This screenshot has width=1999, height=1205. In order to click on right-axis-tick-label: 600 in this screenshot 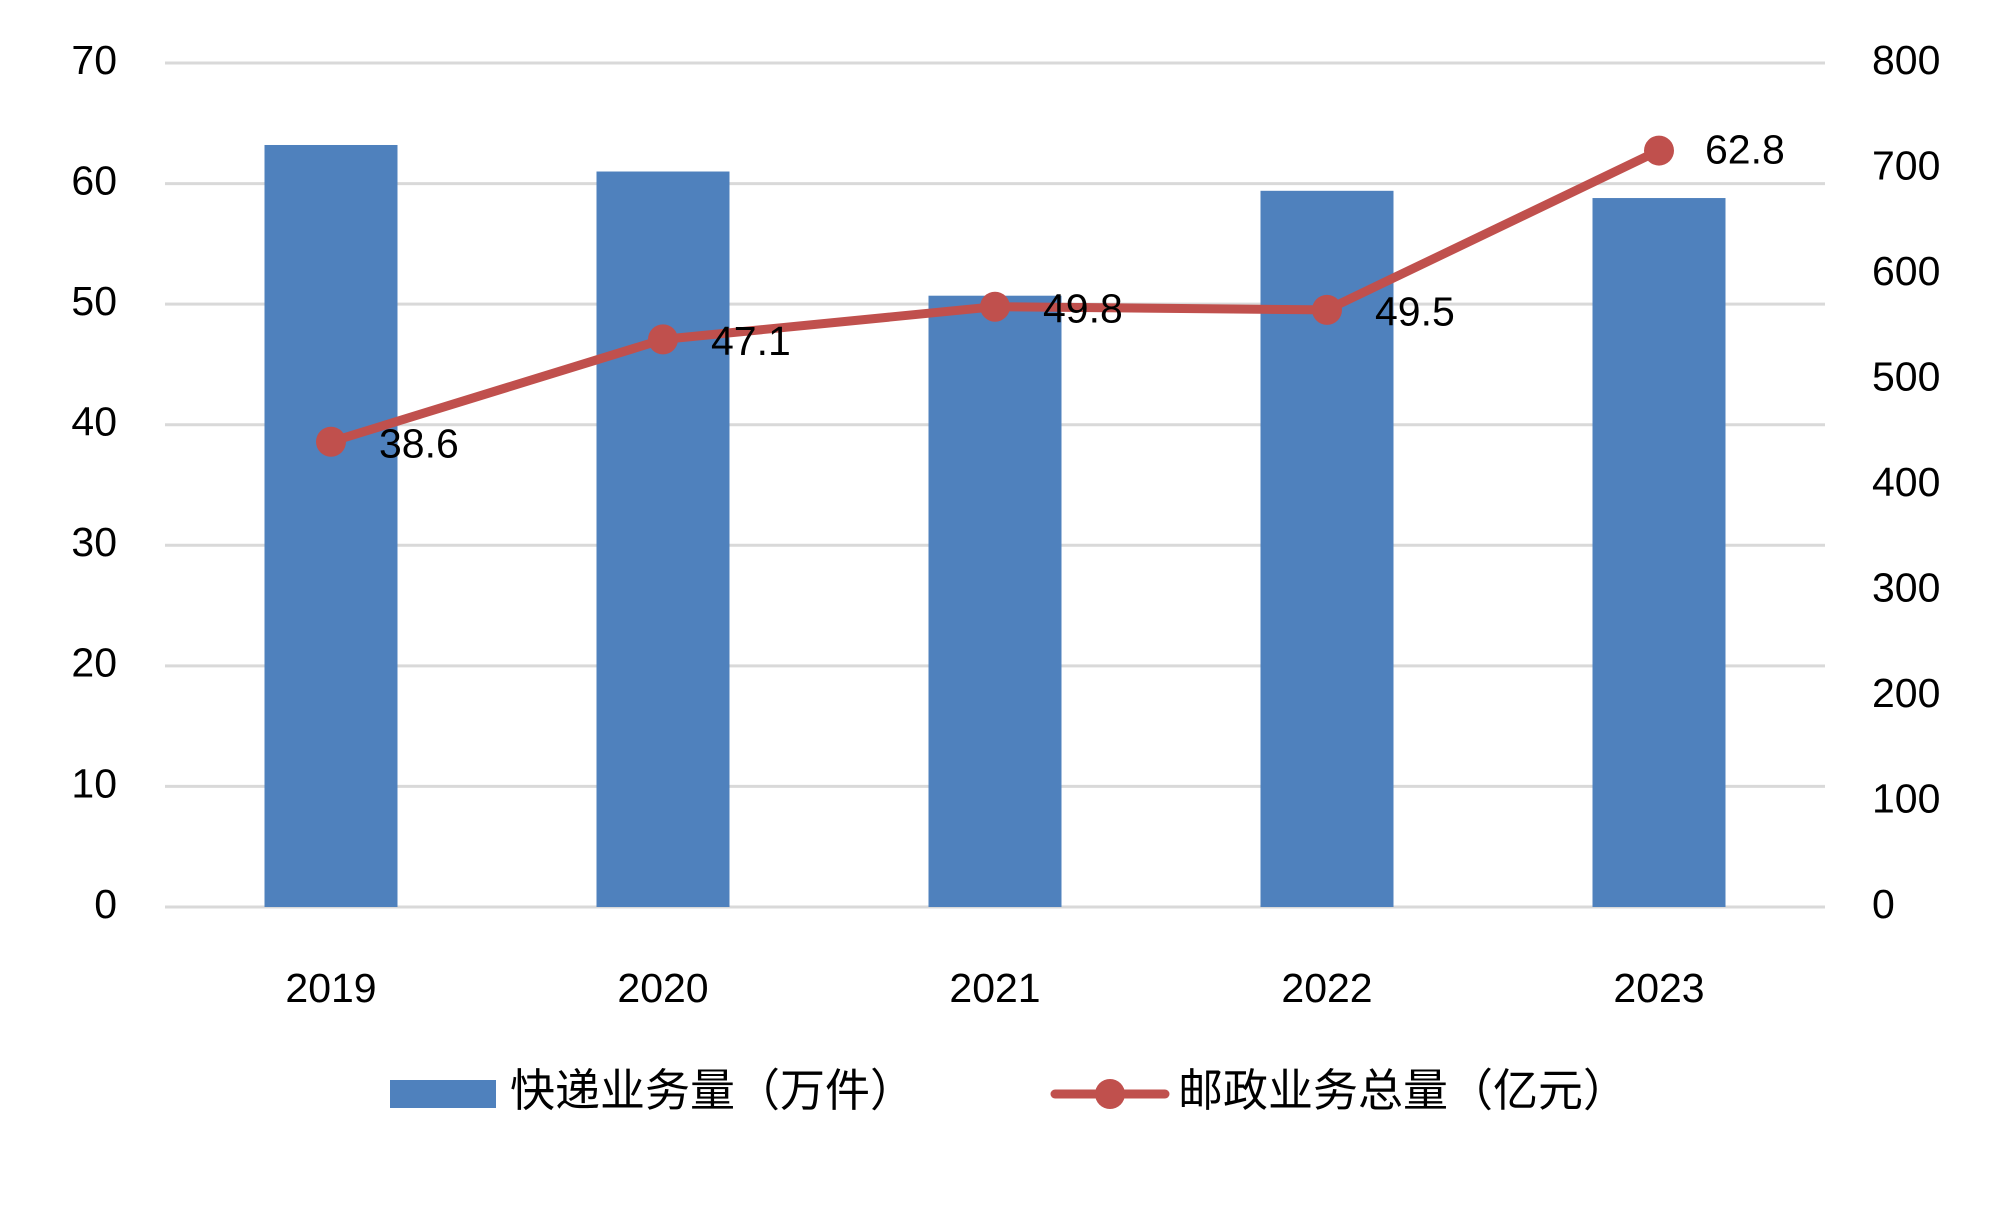, I will do `click(1906, 271)`.